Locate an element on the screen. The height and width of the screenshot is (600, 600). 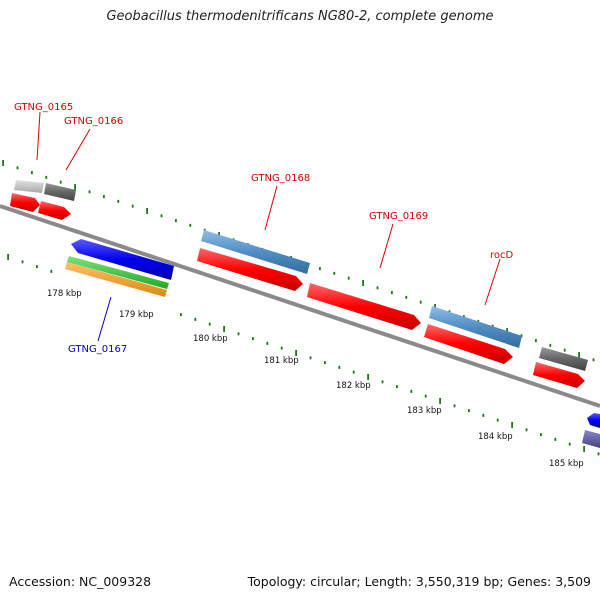
label-line-rocd is located at coordinates (492, 282).